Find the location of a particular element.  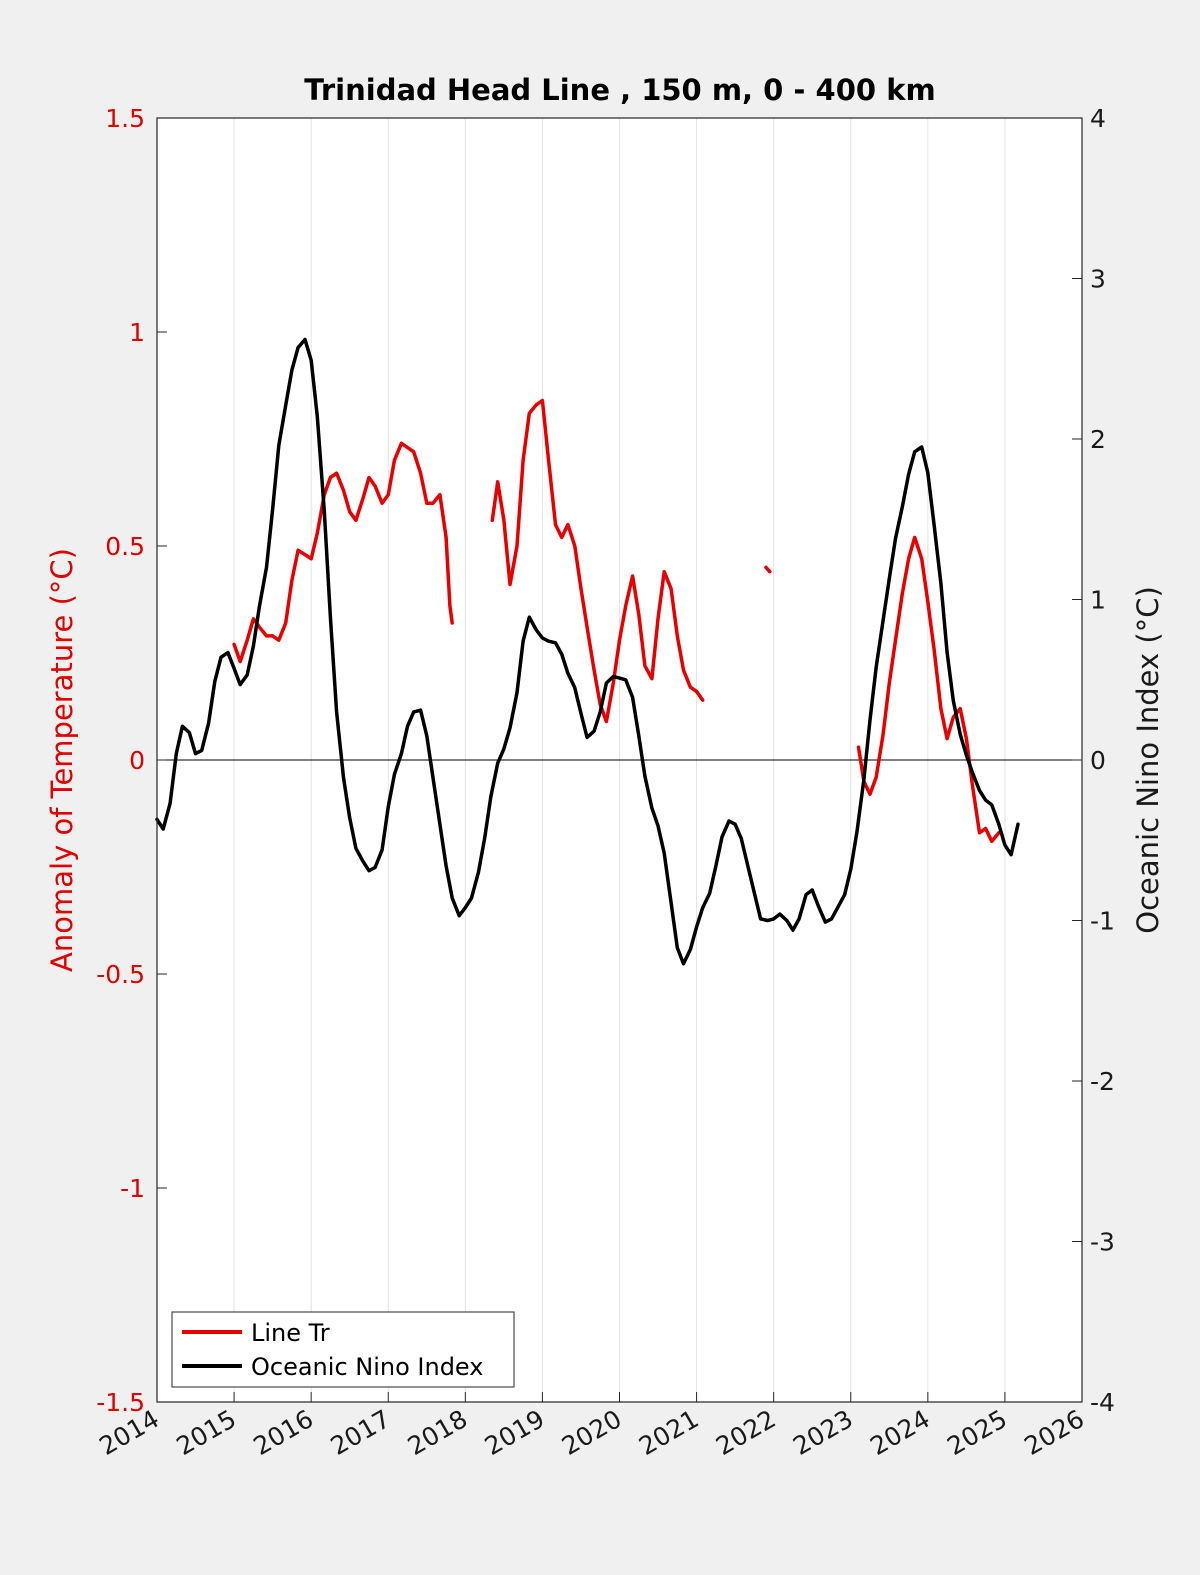

chart-title: Trinidad Head Line , 150 m, 0 - 400 km is located at coordinates (619, 90).